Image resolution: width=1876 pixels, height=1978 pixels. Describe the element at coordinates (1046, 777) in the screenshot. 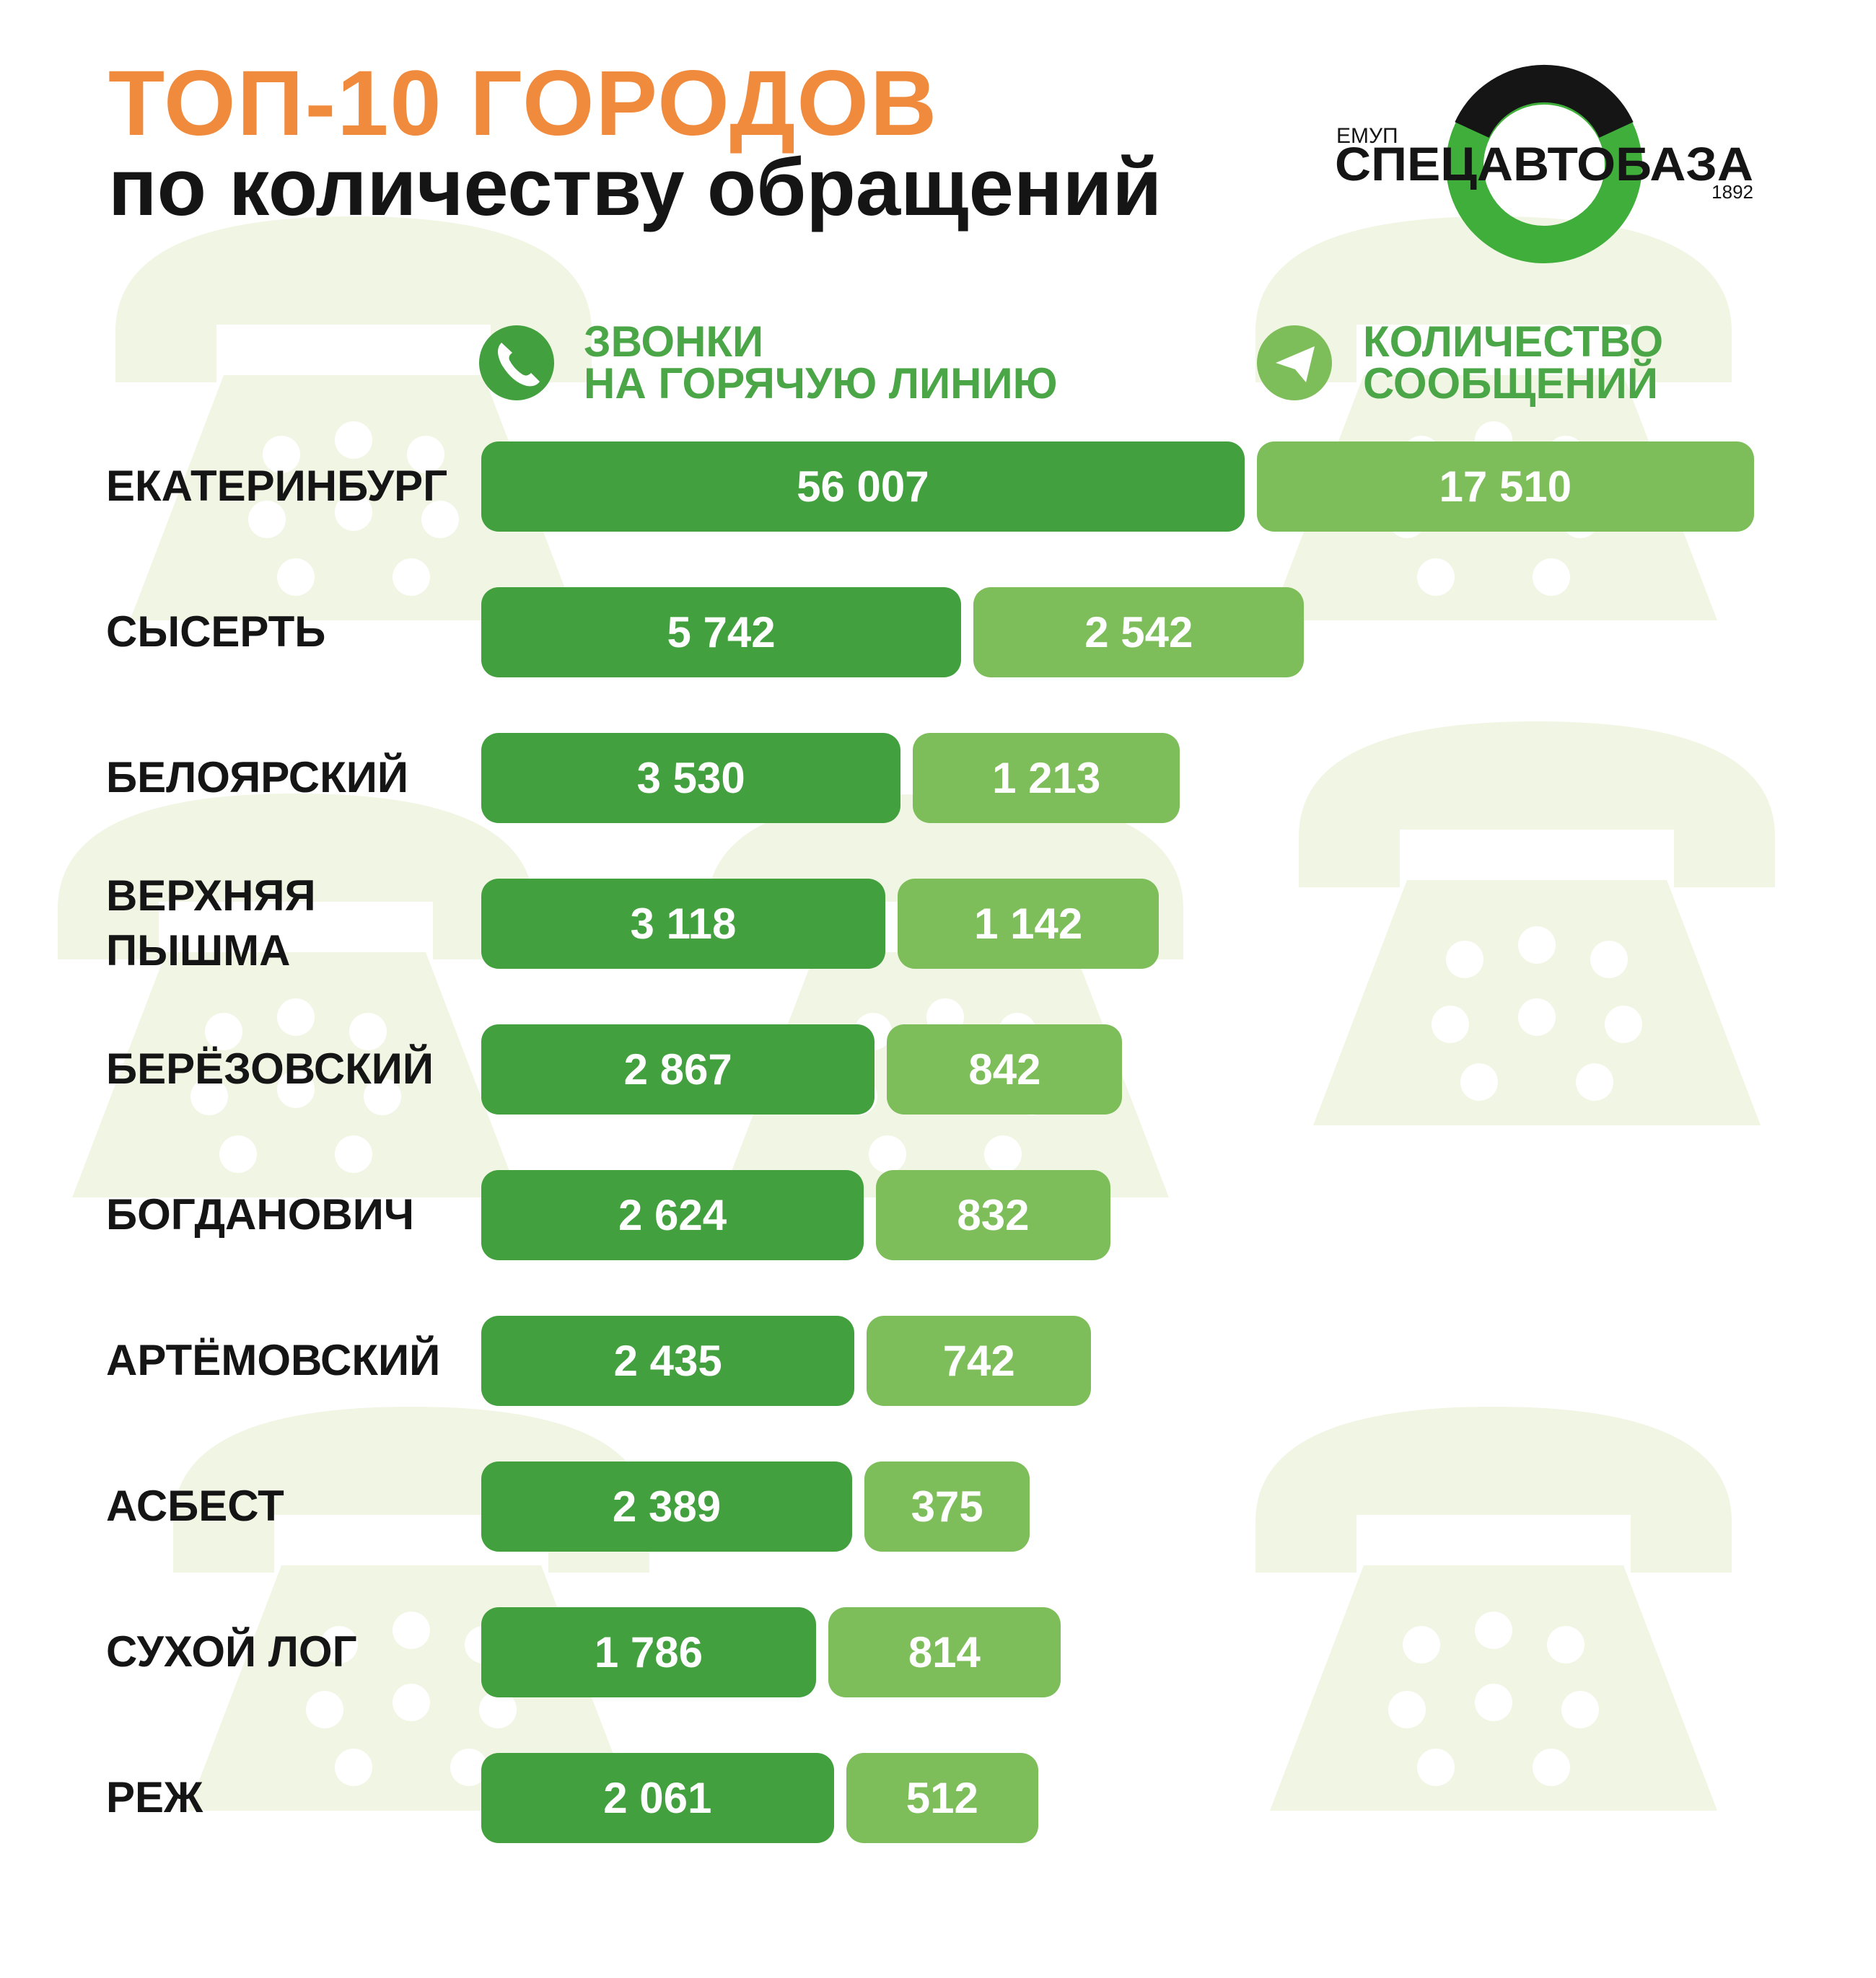

I see `bar: 1 213` at that location.